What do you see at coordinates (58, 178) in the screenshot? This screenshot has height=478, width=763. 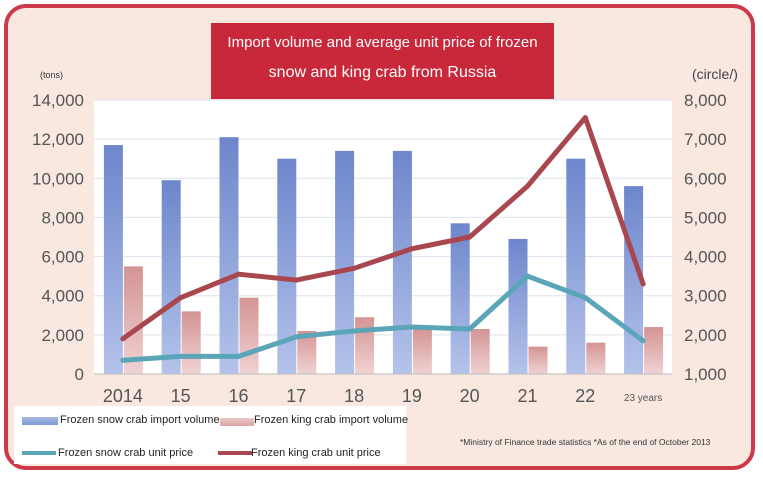 I see `left-tick-label: 10,000` at bounding box center [58, 178].